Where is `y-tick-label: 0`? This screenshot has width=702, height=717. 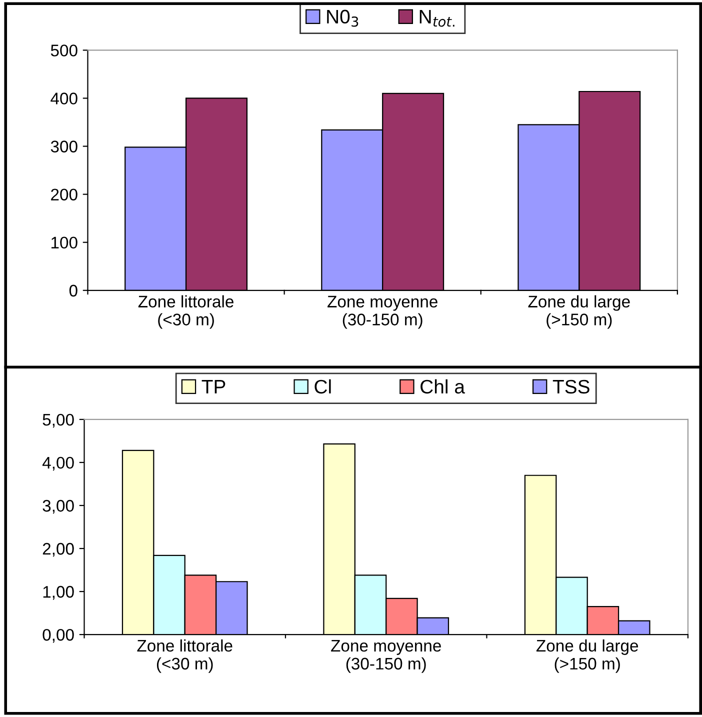
y-tick-label: 0 is located at coordinates (73, 290).